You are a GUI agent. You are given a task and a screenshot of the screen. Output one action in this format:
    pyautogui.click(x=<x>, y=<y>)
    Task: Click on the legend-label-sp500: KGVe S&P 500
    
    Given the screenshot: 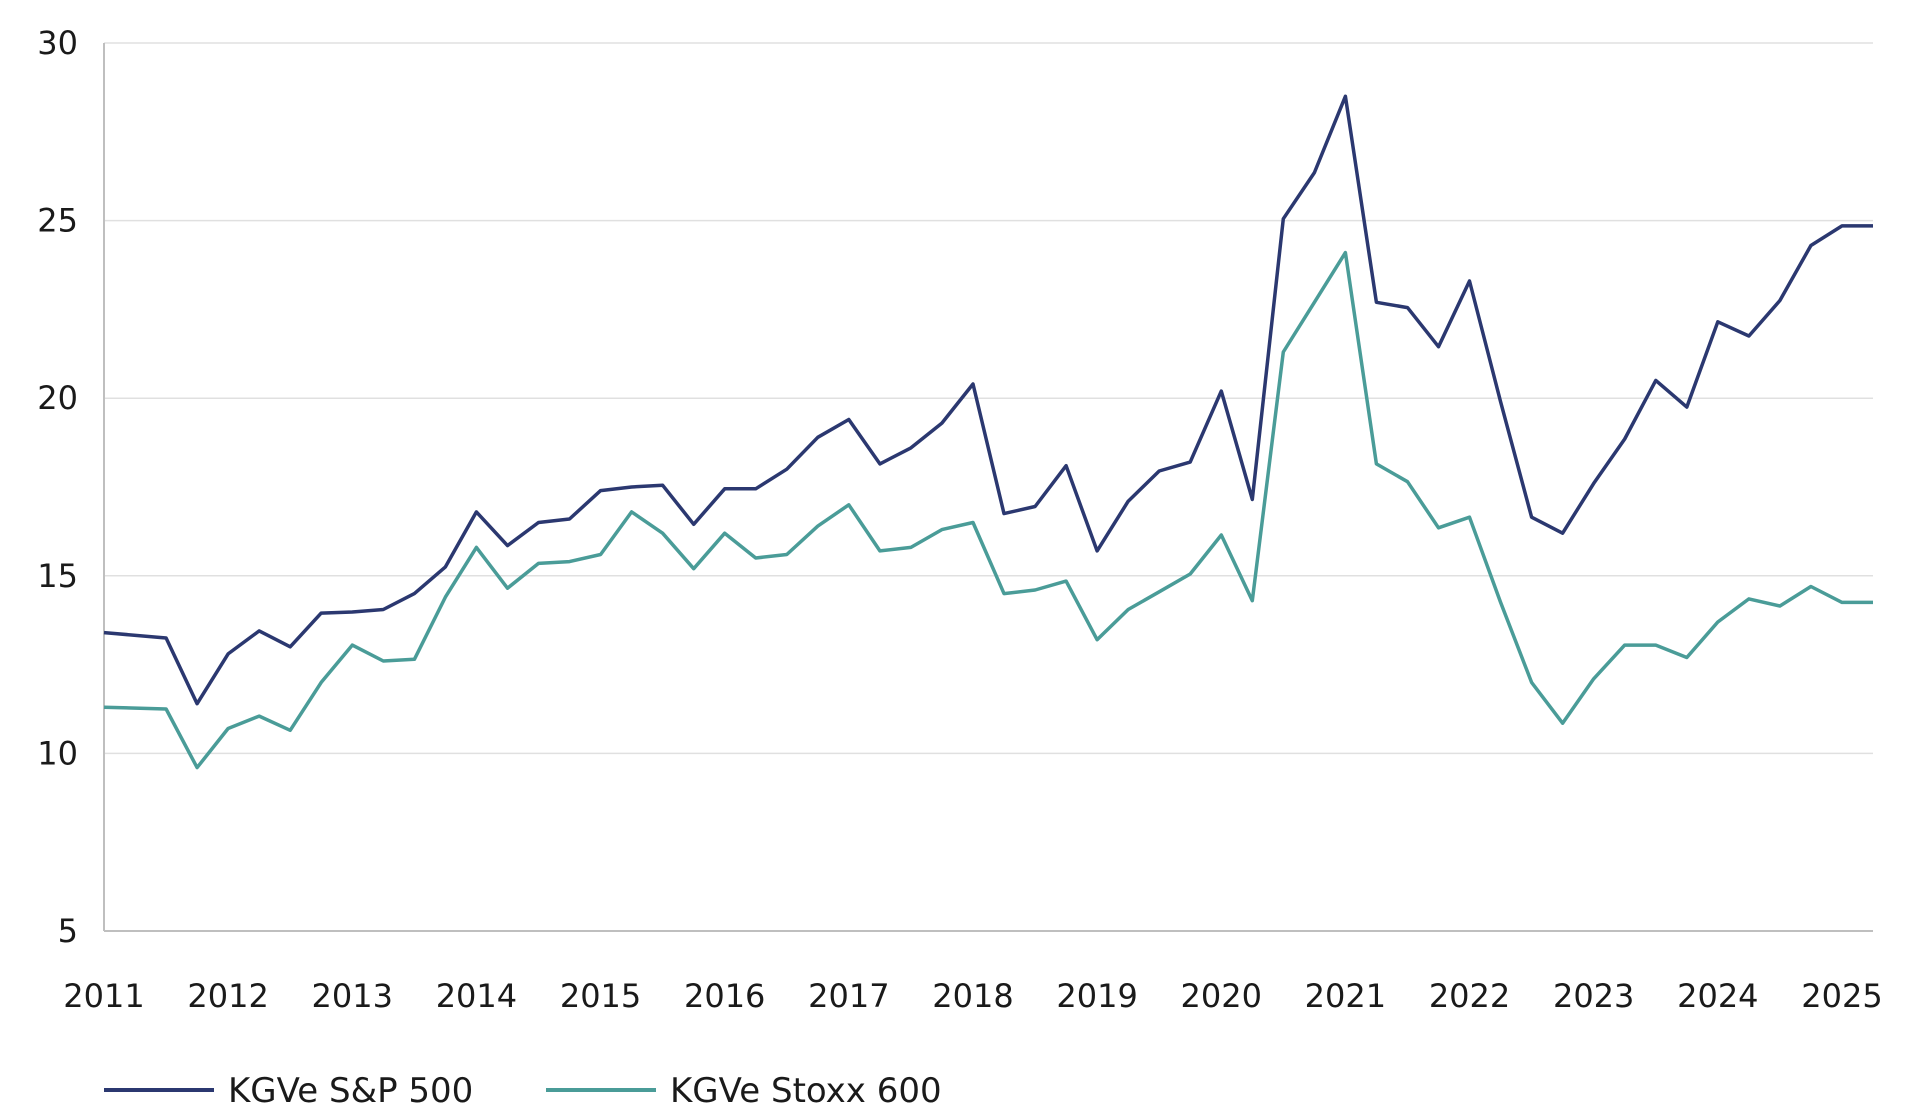 What is the action you would take?
    pyautogui.click(x=350, y=1091)
    